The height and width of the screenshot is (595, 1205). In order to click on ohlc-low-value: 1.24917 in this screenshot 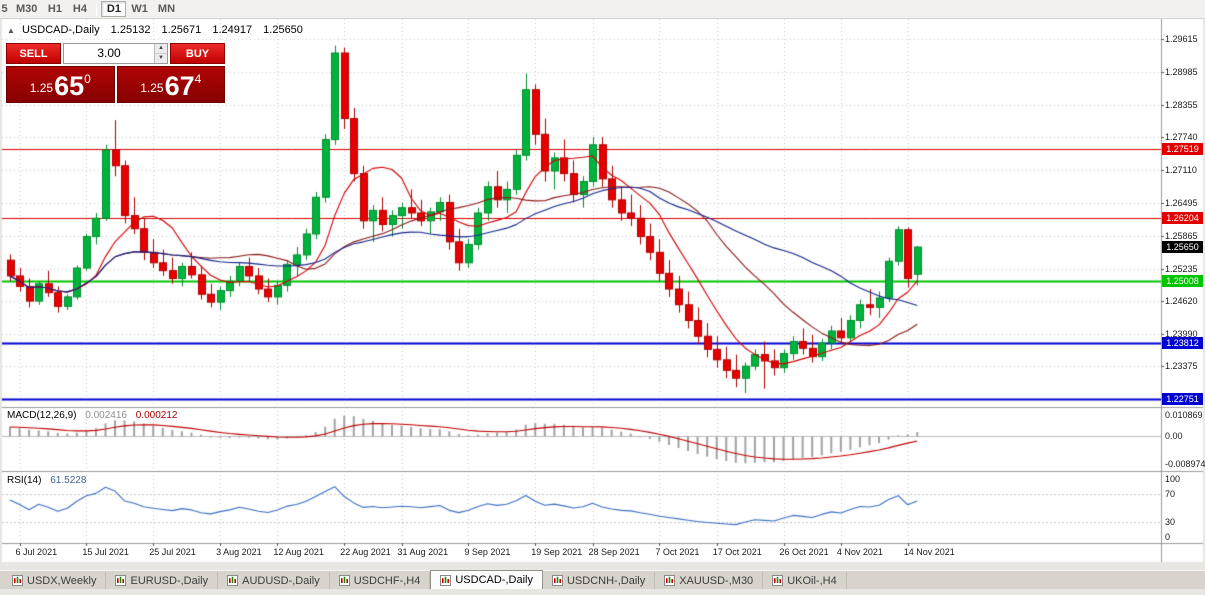, I will do `click(232, 30)`.